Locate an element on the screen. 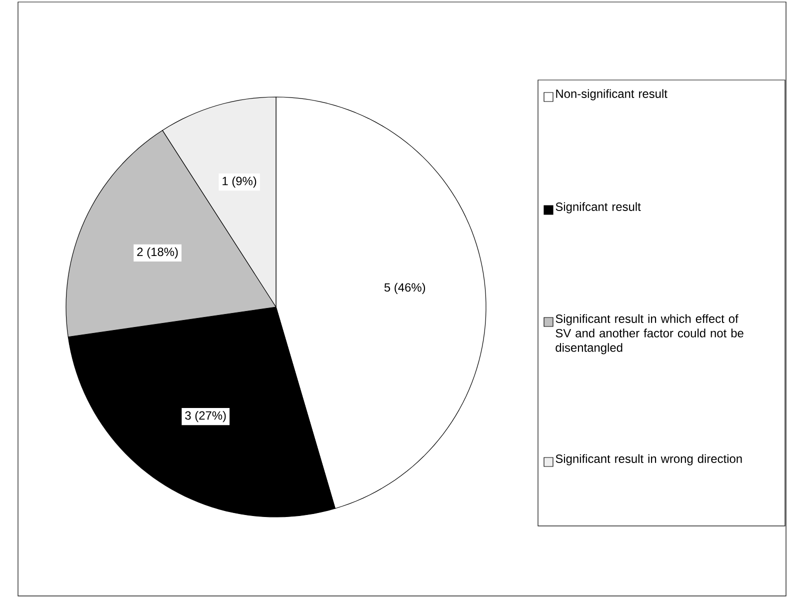 This screenshot has height=597, width=787. legend-label: Significant result in wrong direction is located at coordinates (649, 460).